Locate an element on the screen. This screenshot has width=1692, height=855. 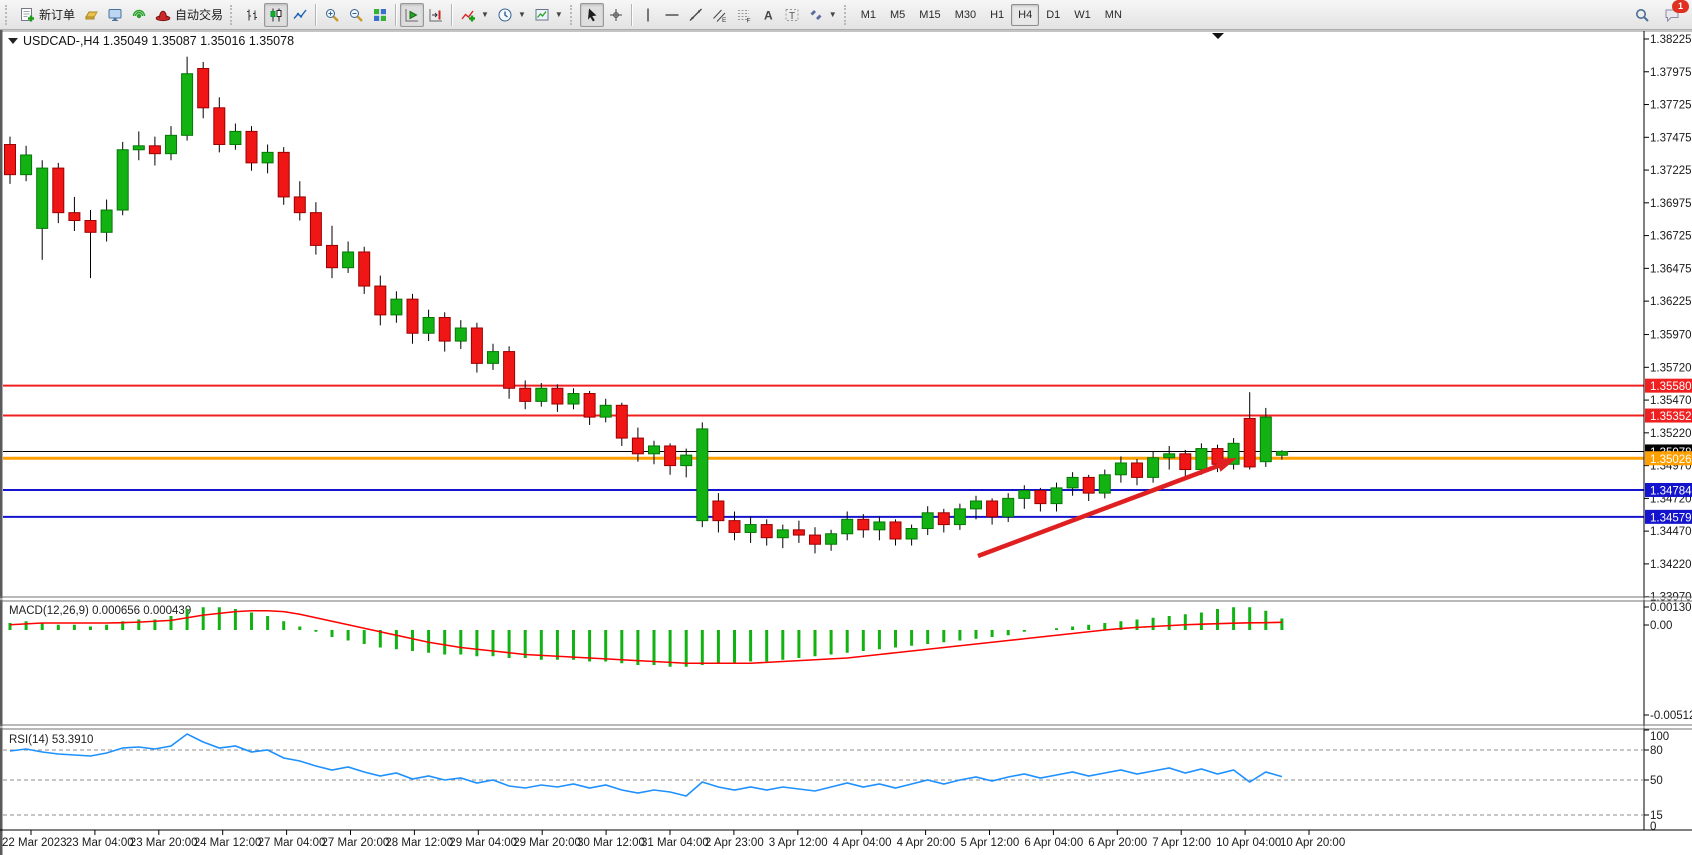
timeframe-button-d1: D1 is located at coordinates (1053, 15).